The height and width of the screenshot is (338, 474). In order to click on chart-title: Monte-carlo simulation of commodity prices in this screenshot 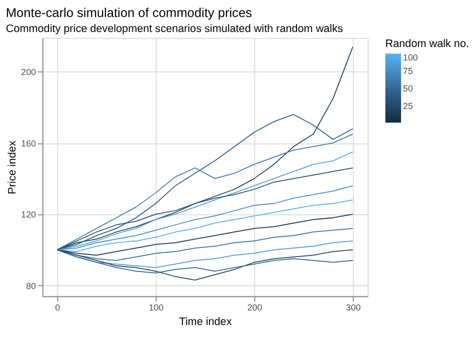, I will do `click(129, 12)`.